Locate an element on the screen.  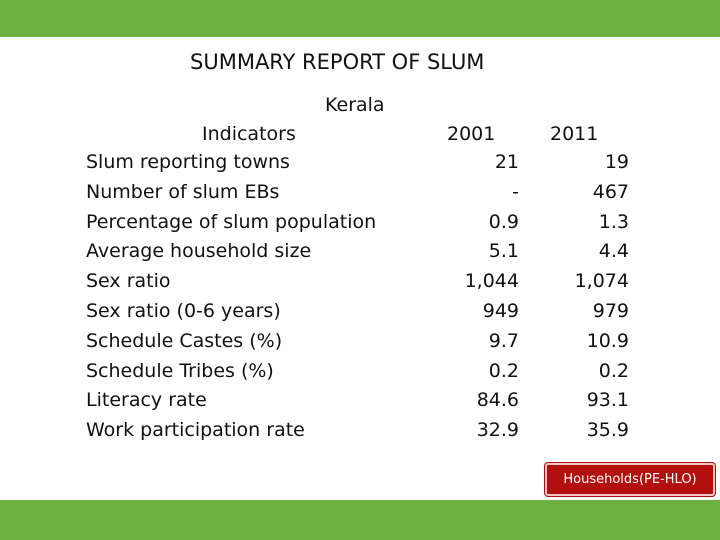
table-row: Work participation rate 32.9 35.9 is located at coordinates (360, 434).